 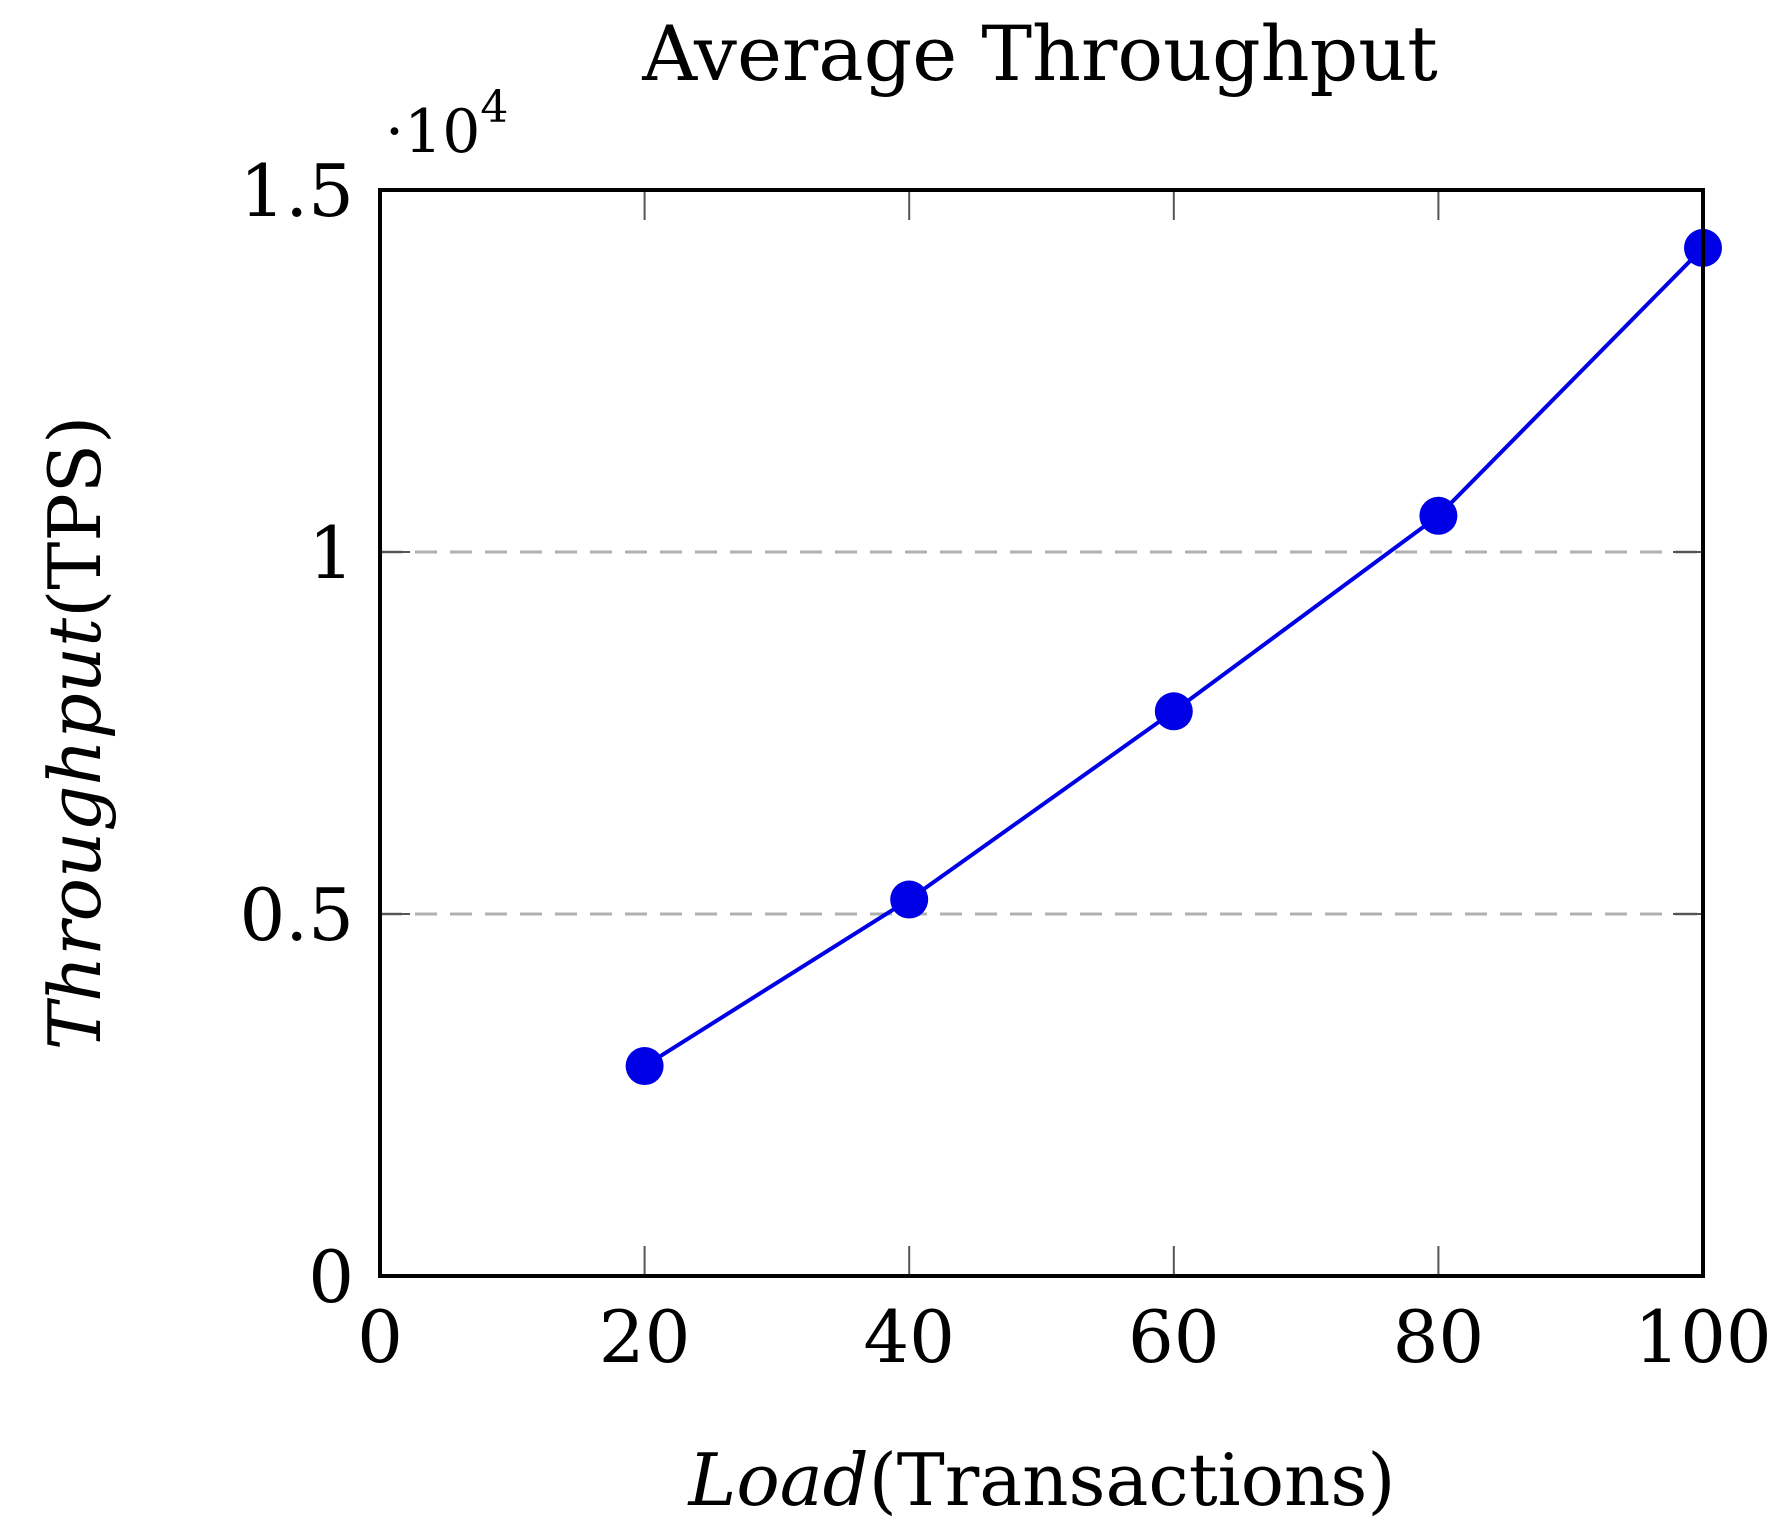 I want to click on x-axis-label-roman: (Transactions), so click(x=1132, y=1480).